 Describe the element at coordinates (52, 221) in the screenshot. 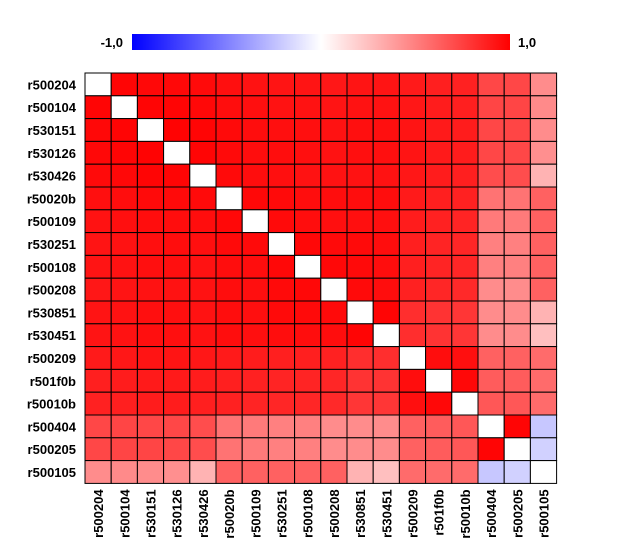

I see `row-label: r500109` at that location.